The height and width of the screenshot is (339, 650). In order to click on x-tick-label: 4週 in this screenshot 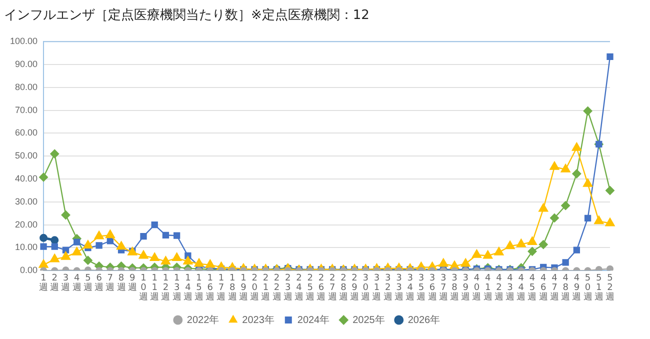, I will do `click(77, 284)`.